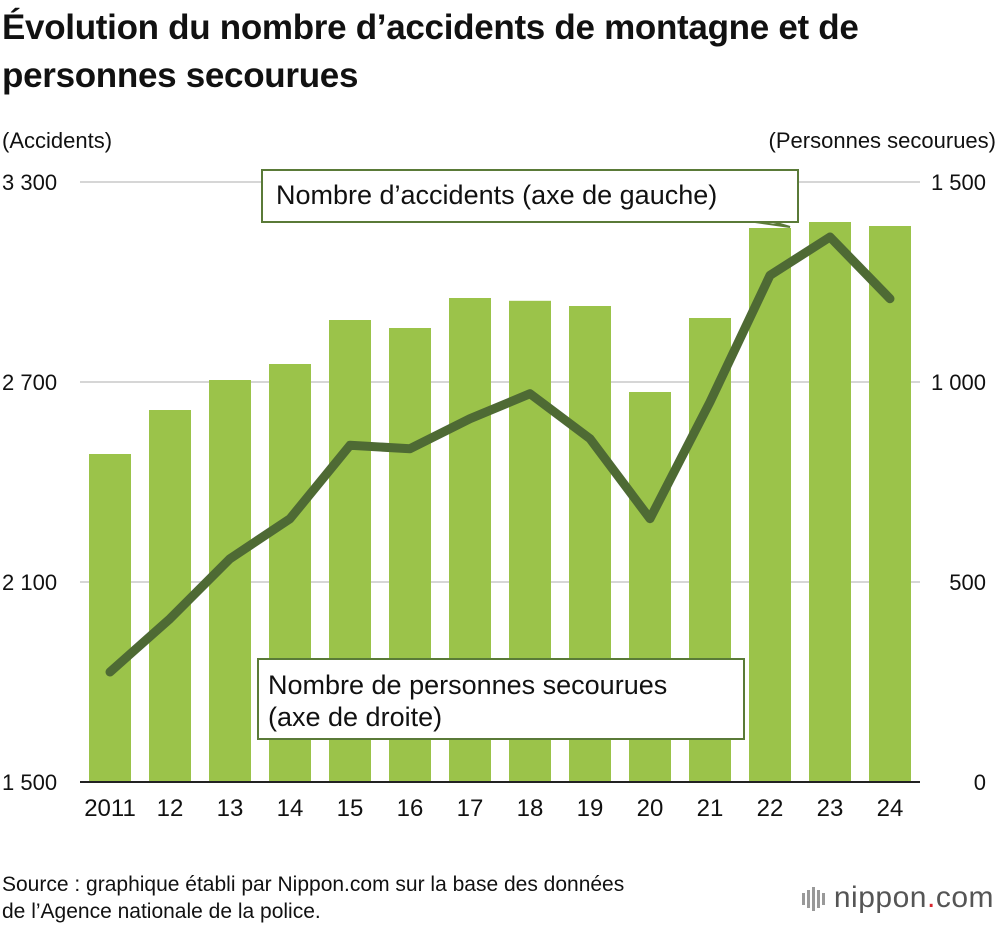 The height and width of the screenshot is (926, 1000). Describe the element at coordinates (29, 782) in the screenshot. I see `left-tick-label: 1 500` at that location.